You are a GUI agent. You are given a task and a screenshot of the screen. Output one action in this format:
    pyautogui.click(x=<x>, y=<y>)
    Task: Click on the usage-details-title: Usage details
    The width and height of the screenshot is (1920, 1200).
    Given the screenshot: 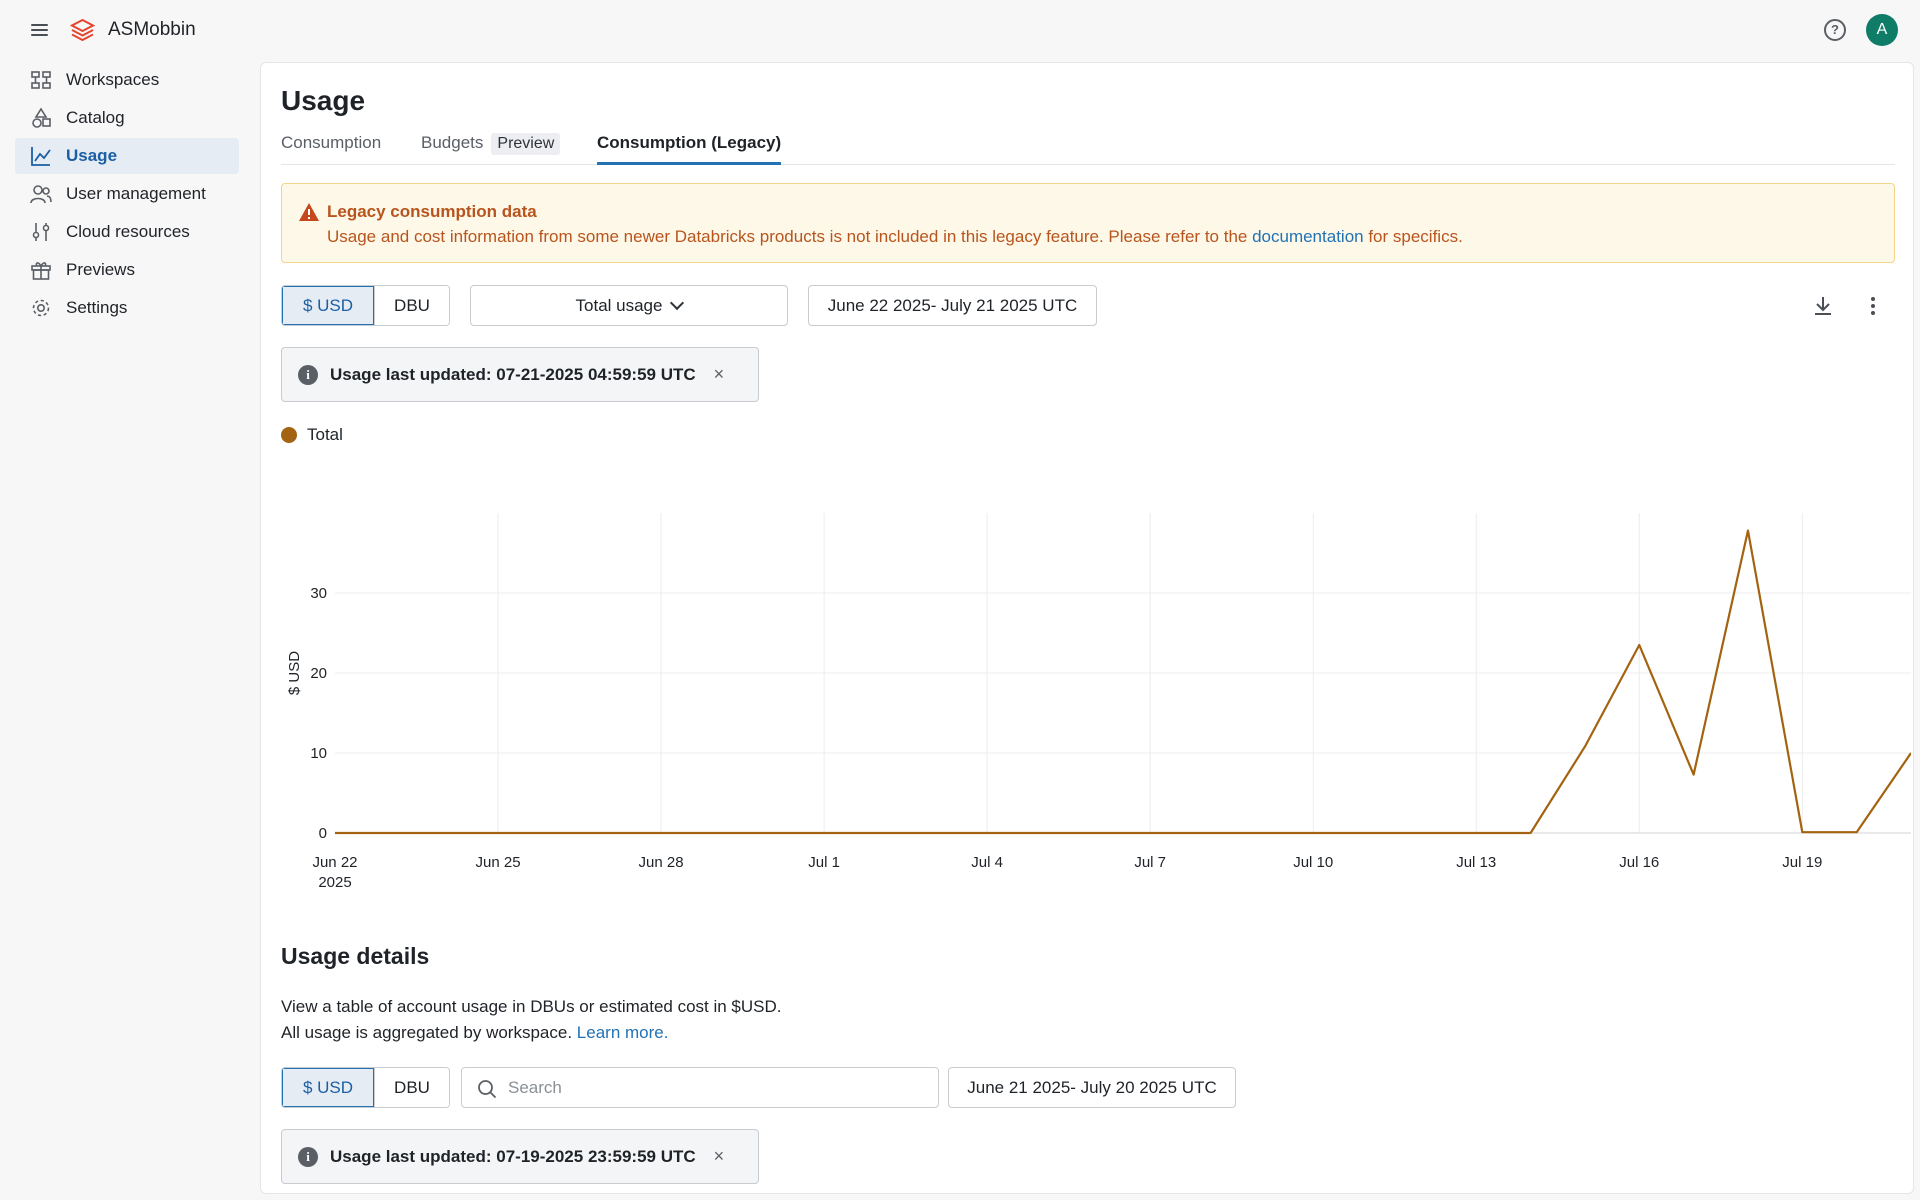 What is the action you would take?
    pyautogui.click(x=355, y=956)
    